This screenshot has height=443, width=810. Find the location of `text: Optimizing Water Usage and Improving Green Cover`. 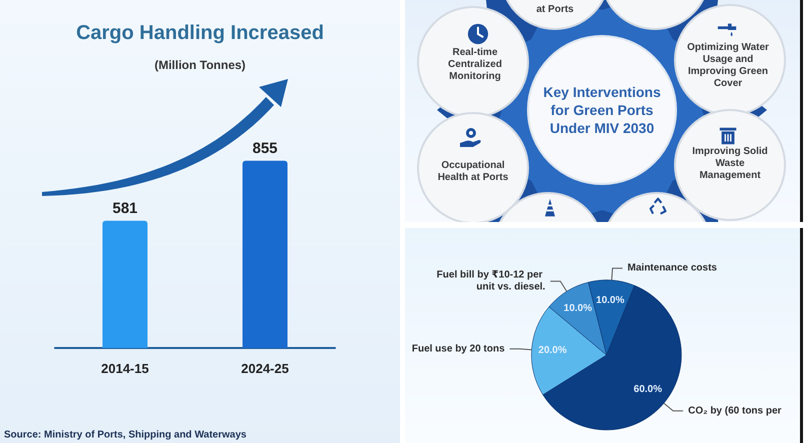

text: Optimizing Water Usage and Improving Green Cover is located at coordinates (728, 66).